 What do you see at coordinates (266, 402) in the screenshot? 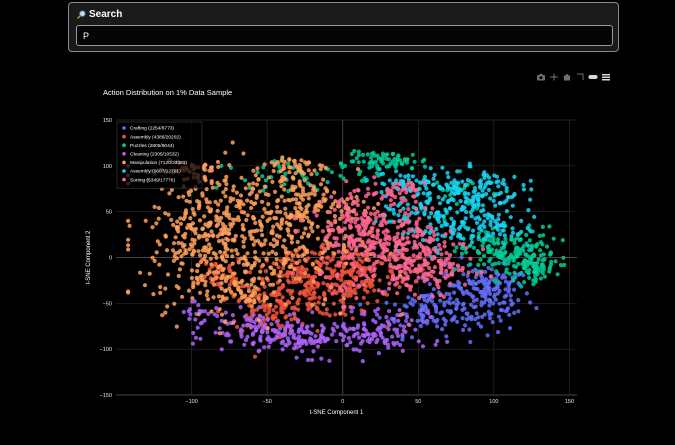
I see `x-tick-label: −50` at bounding box center [266, 402].